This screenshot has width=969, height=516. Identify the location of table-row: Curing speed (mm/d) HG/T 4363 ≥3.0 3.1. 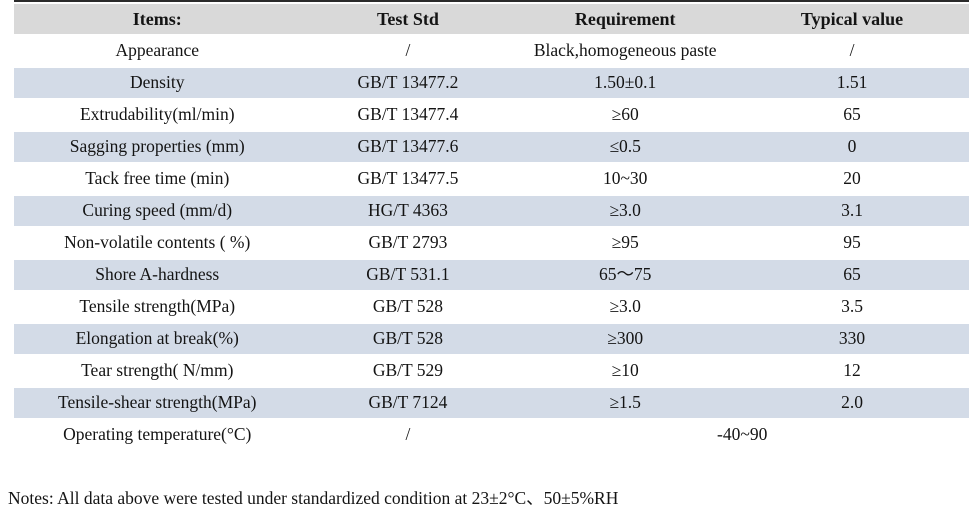
(491, 211).